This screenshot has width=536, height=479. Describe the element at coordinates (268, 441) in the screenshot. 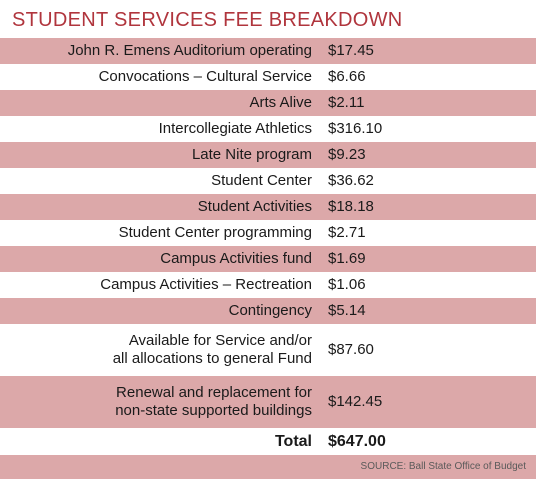

I see `total-row: Total $647.00` at that location.